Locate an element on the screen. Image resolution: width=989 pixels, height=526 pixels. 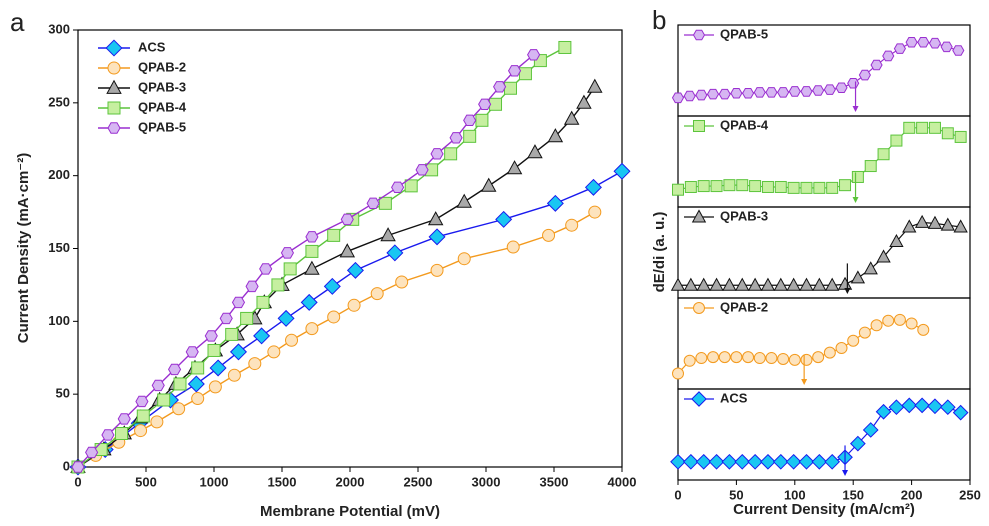
x-axis-label: Current Density (mA/cm²) is located at coordinates (824, 509).